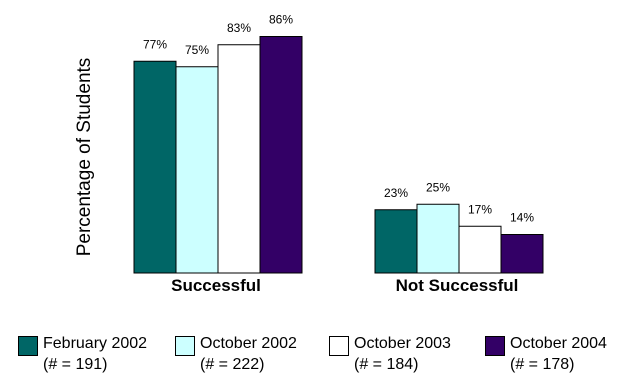 Image resolution: width=629 pixels, height=387 pixels. I want to click on value-label: 83%, so click(239, 28).